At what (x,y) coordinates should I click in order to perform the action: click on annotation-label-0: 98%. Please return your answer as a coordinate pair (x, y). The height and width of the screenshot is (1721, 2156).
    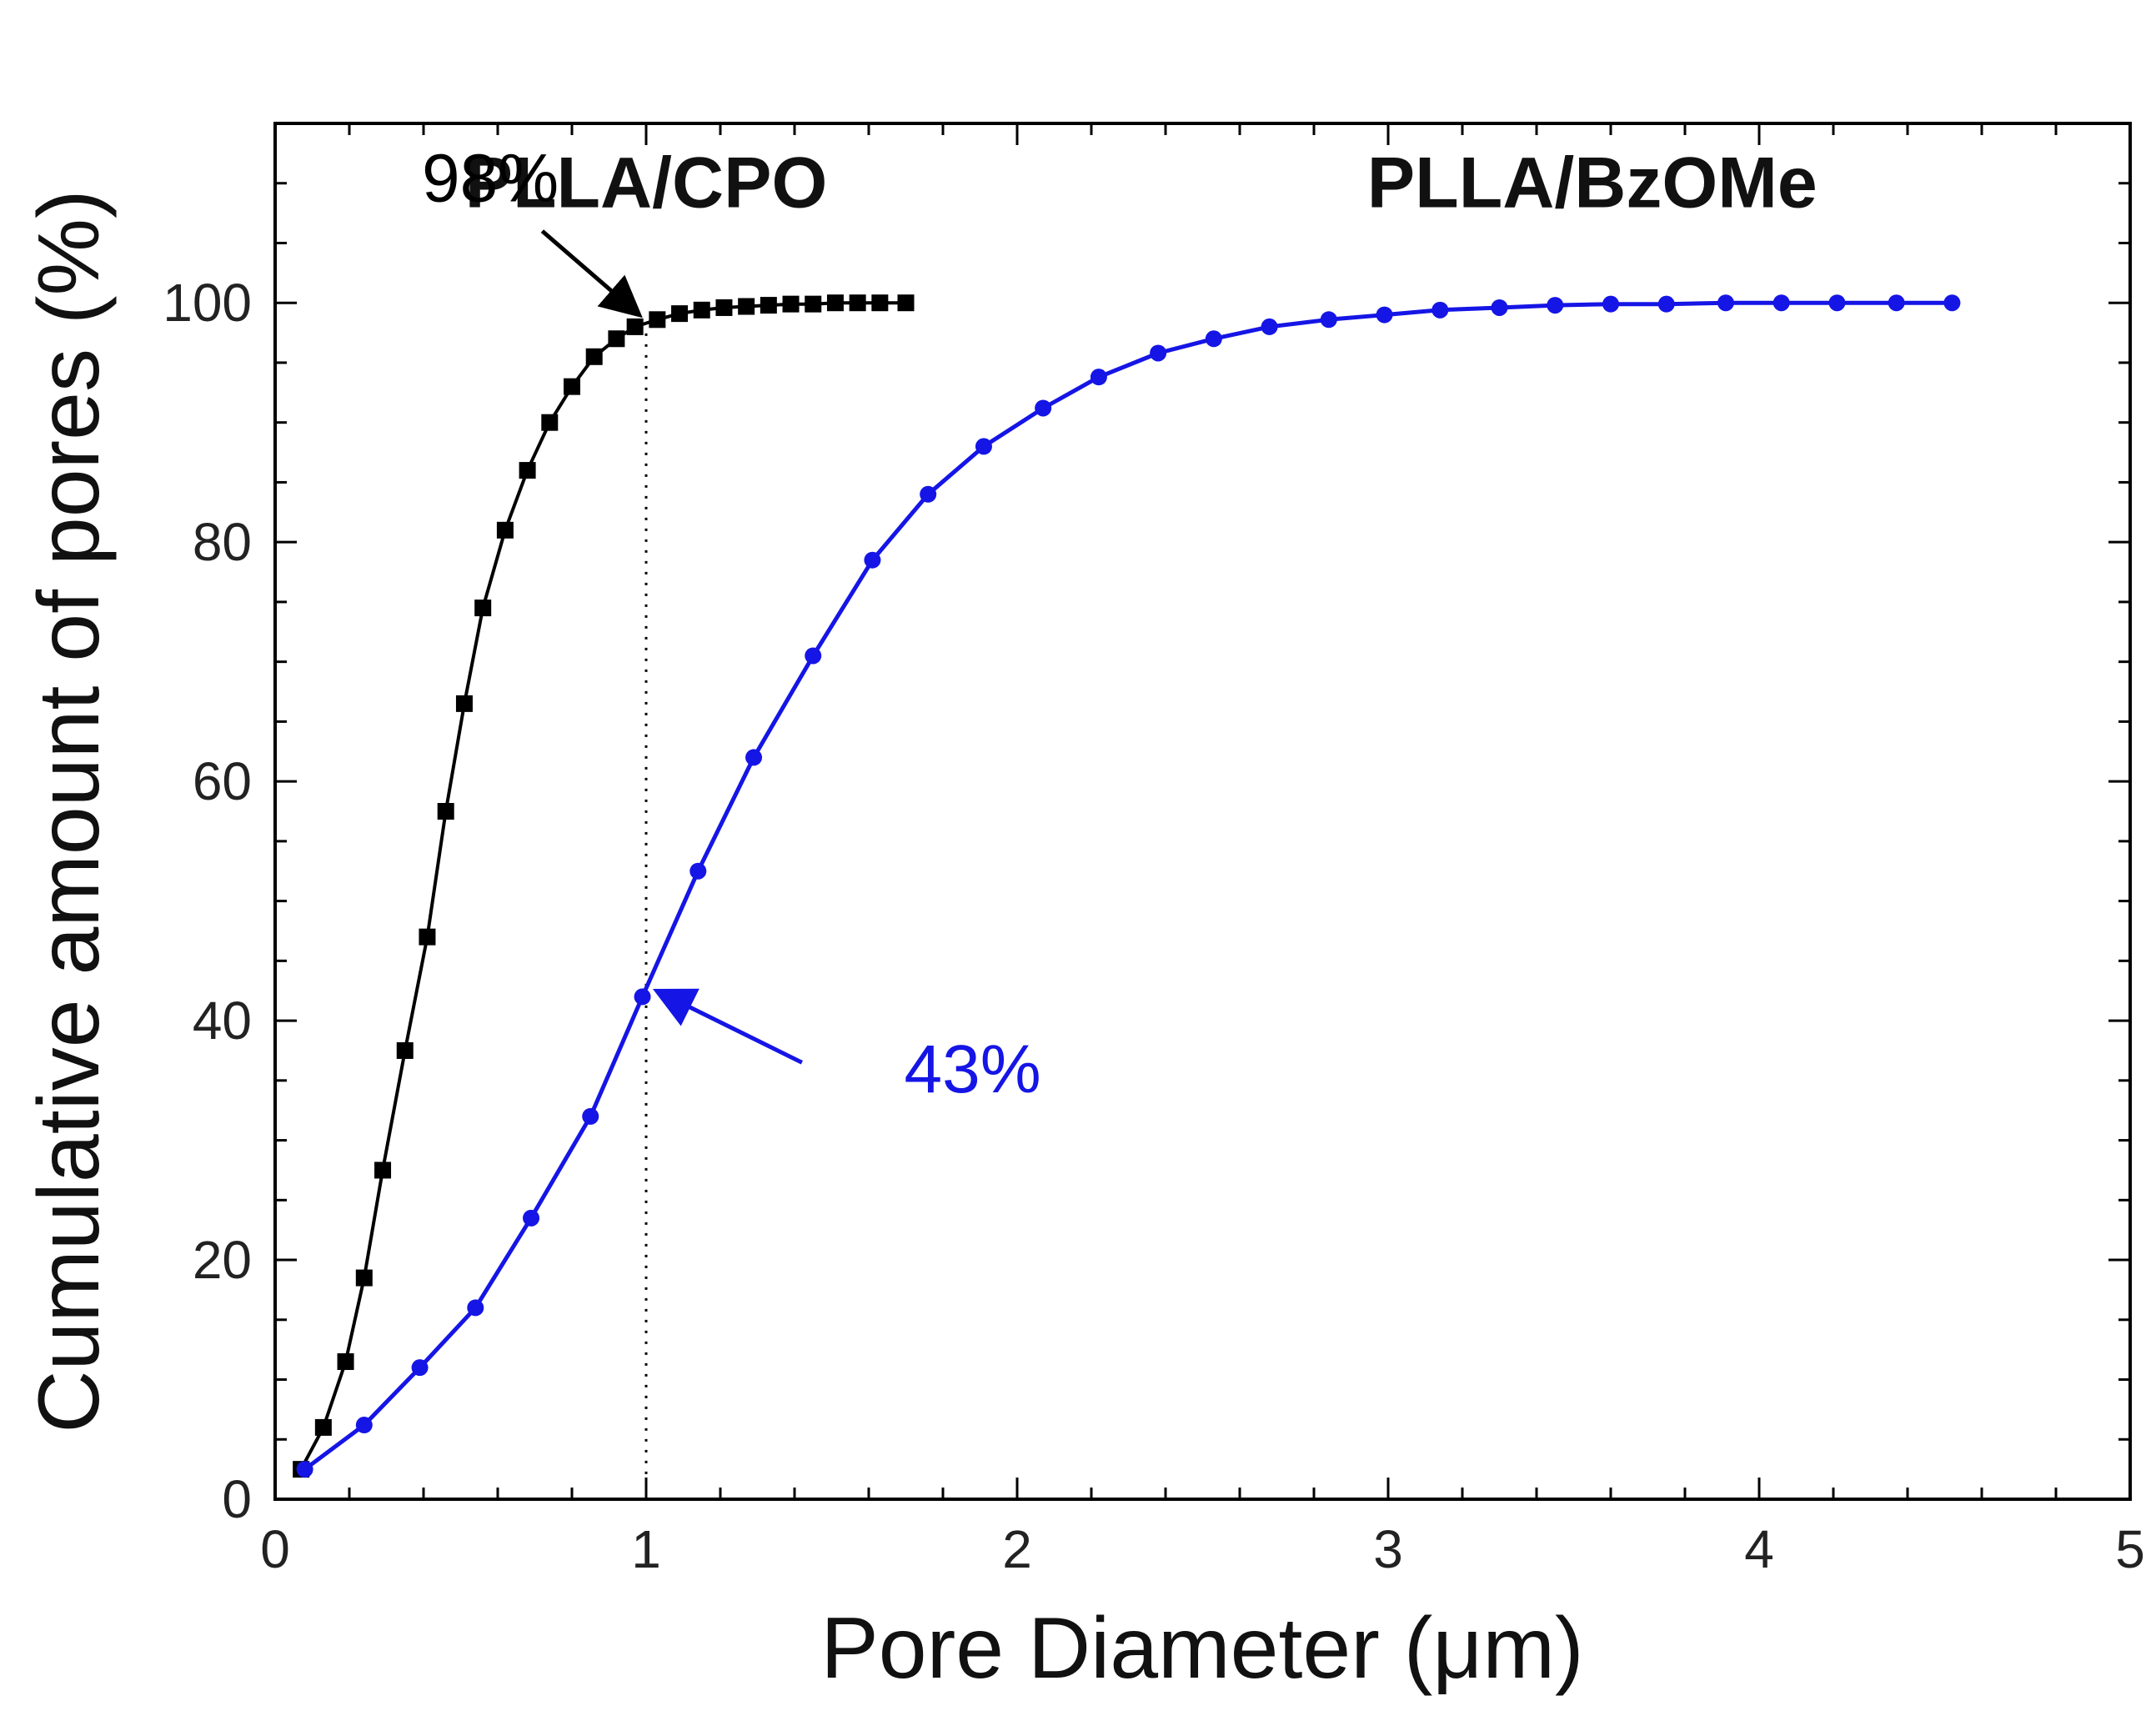
    Looking at the image, I should click on (490, 178).